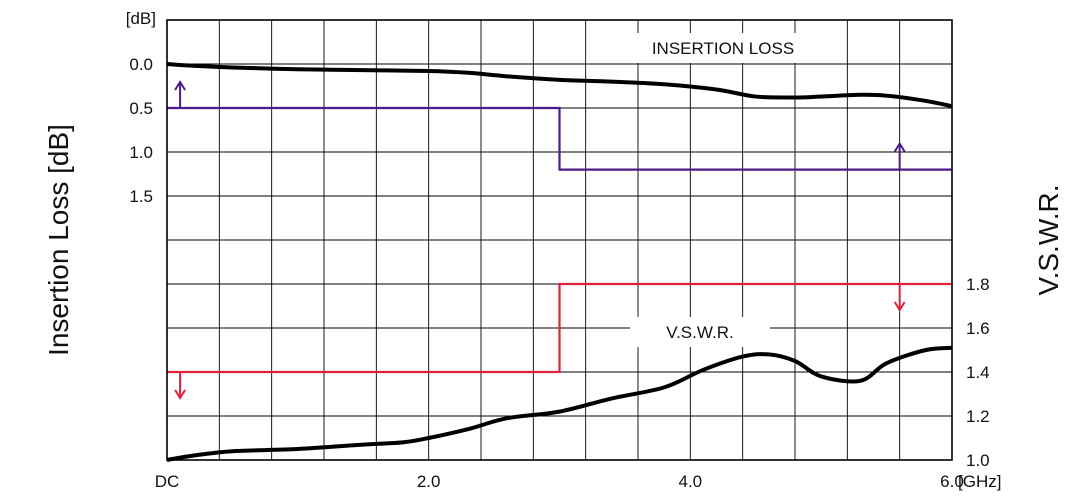  Describe the element at coordinates (141, 18) in the screenshot. I see `left-axis-unit: [dB]` at that location.